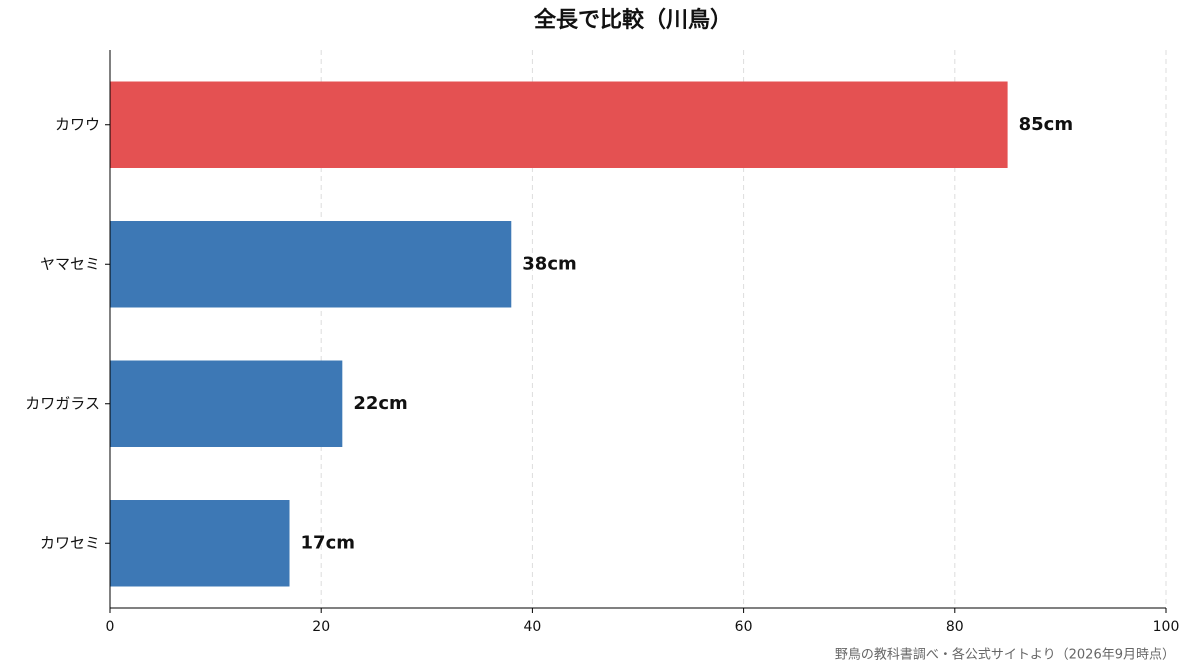 This screenshot has height=672, width=1193. What do you see at coordinates (62, 403) in the screenshot?
I see `y-tick-label: カワガラス` at bounding box center [62, 403].